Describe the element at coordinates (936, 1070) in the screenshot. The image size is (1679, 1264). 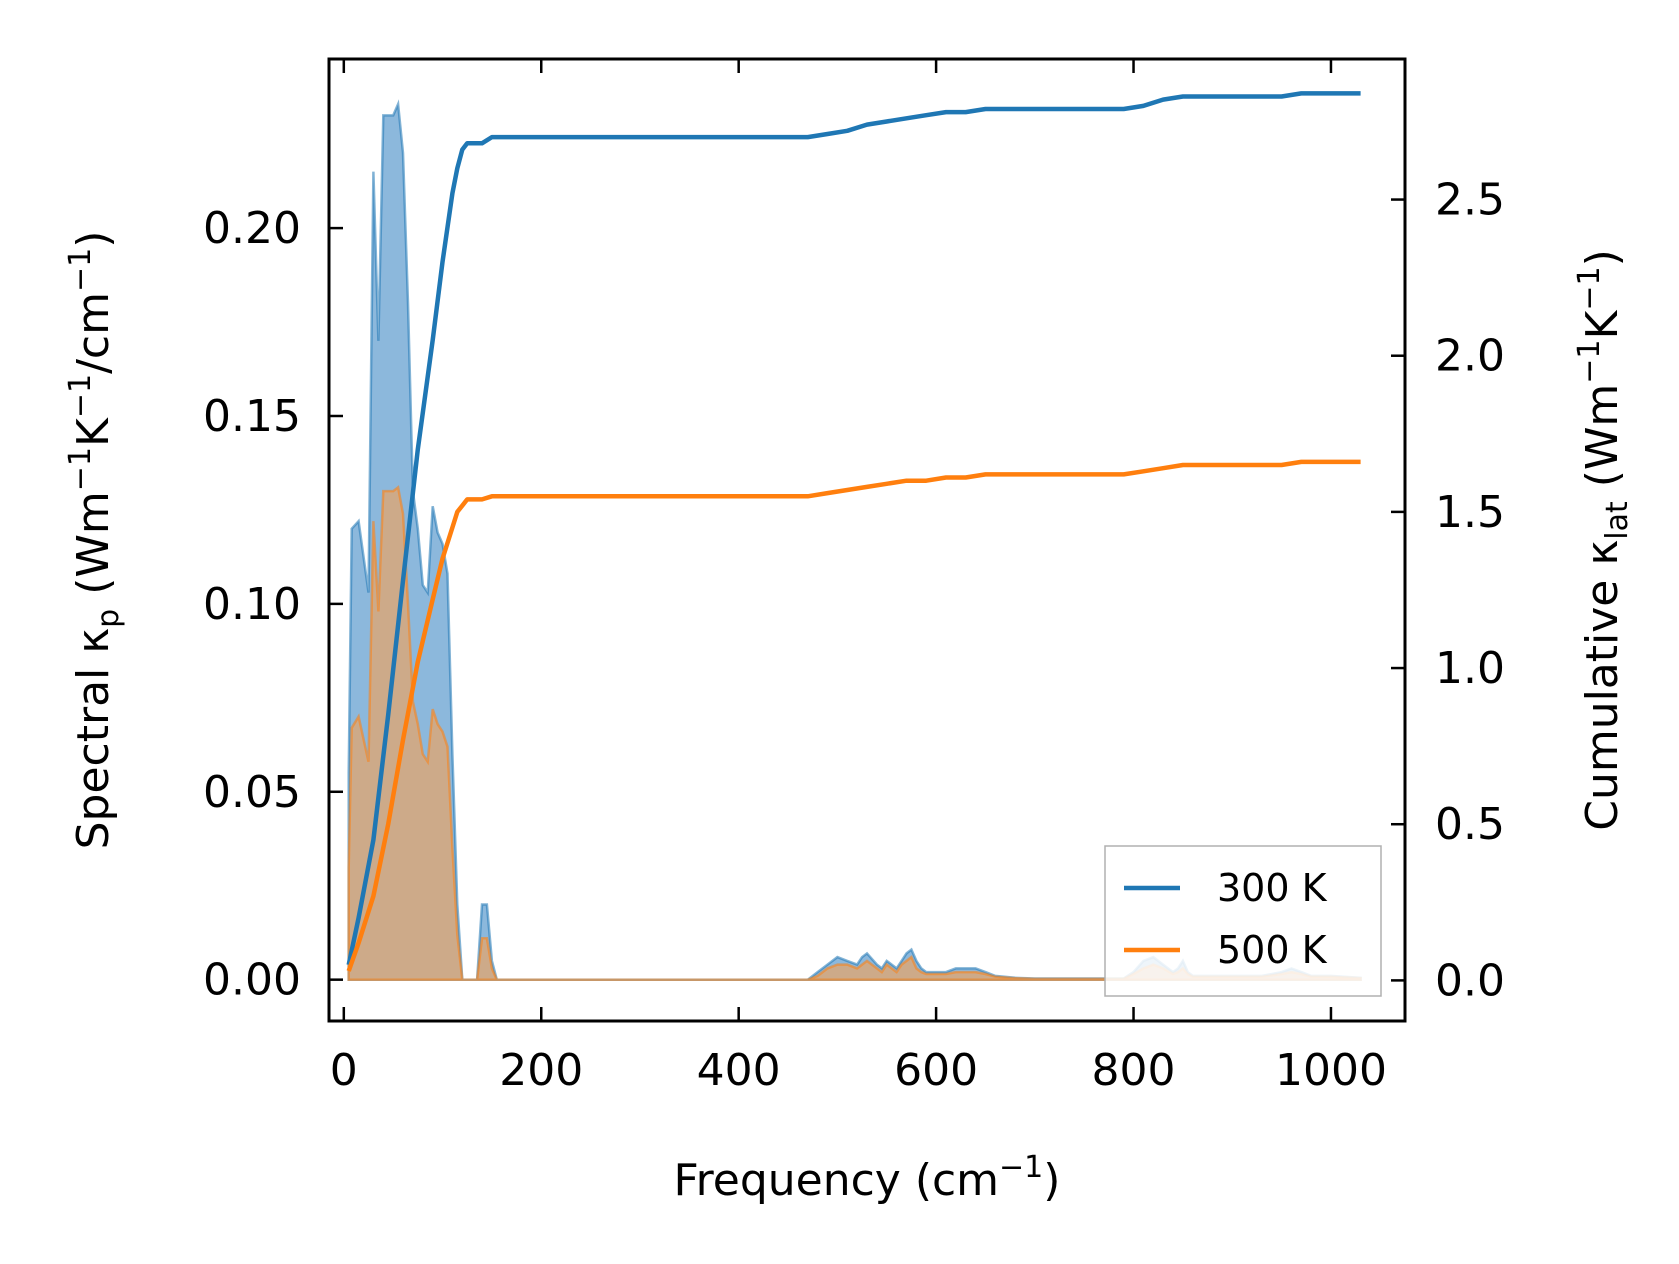
I see `x-tick-label: 600` at that location.